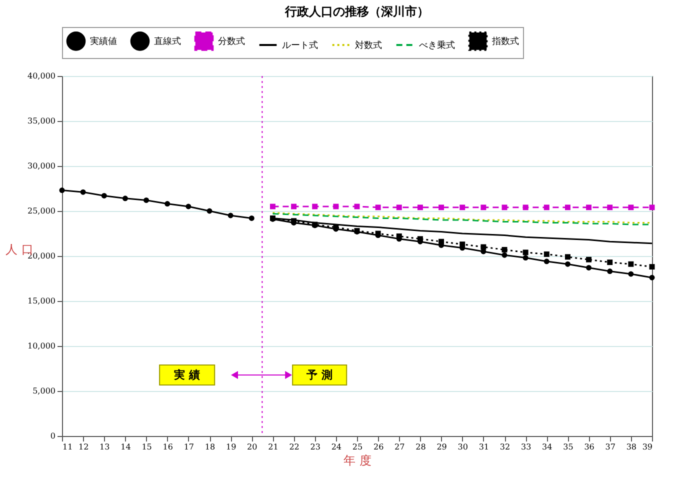 This screenshot has height=491, width=673. What do you see at coordinates (231, 42) in the screenshot?
I see `legend-label: 分数式` at bounding box center [231, 42].